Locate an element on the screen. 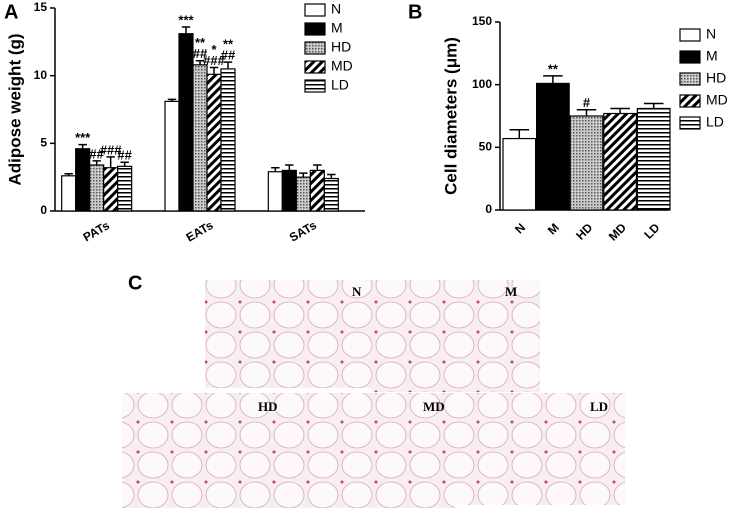  image-label: MD is located at coordinates (434, 406).